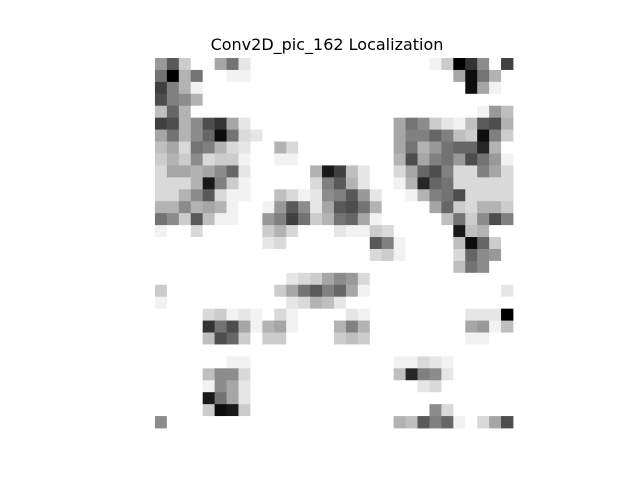 The image size is (640, 480). Describe the element at coordinates (388, 326) in the screenshot. I see `heatmap-cell-r22-c20` at that location.